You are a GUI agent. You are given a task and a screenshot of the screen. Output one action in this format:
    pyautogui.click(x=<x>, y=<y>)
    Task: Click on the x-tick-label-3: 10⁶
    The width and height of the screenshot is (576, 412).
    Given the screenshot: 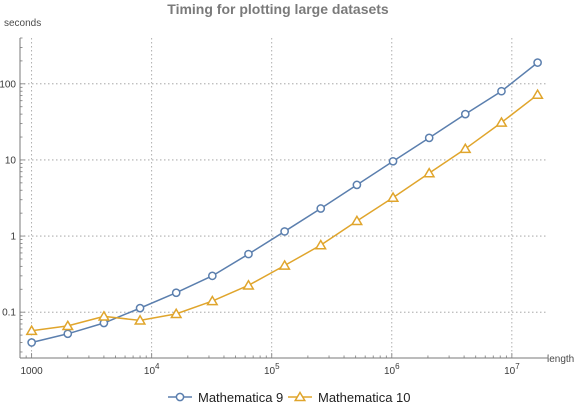 What is the action you would take?
    pyautogui.click(x=392, y=369)
    